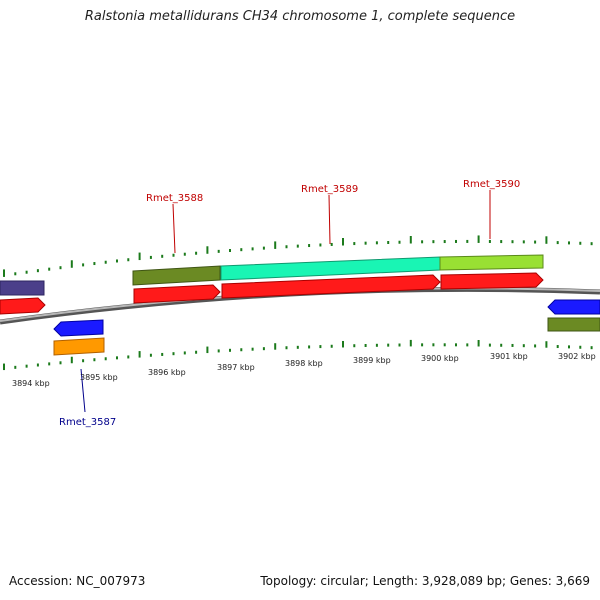 Image resolution: width=600 pixels, height=600 pixels. I want to click on inner-tick-ring, so click(298, 355).